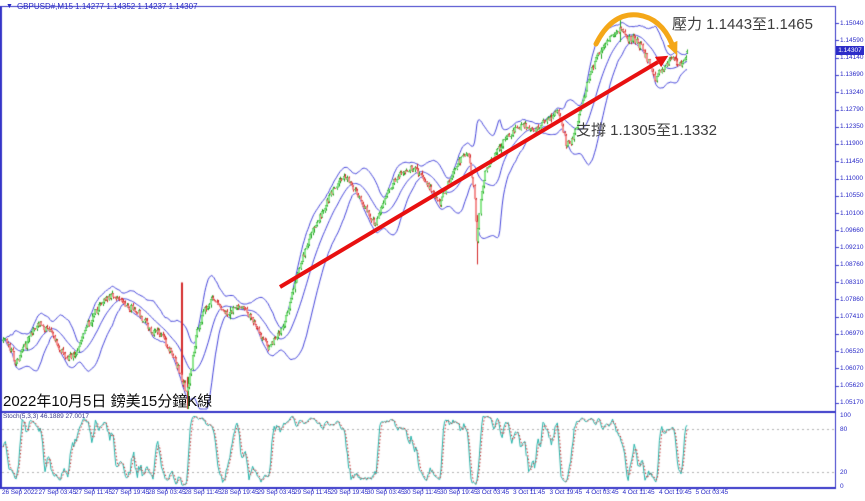 This screenshot has width=865, height=501. Describe the element at coordinates (108, 401) in the screenshot. I see `date-caption: 2022年10月5日 鎊美15分鐘K線` at that location.